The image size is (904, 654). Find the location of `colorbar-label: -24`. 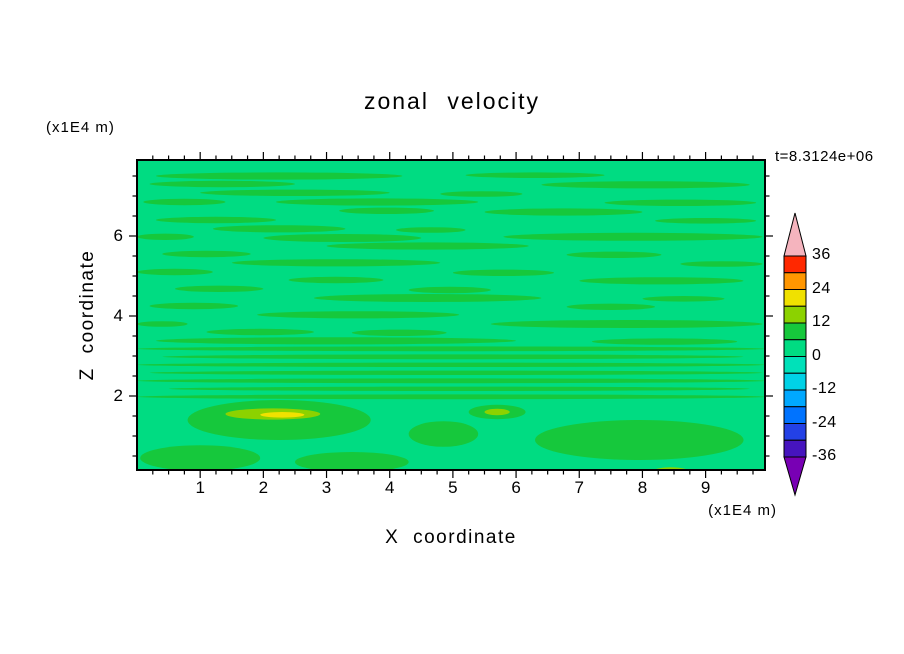

colorbar-label: -24 is located at coordinates (824, 422).